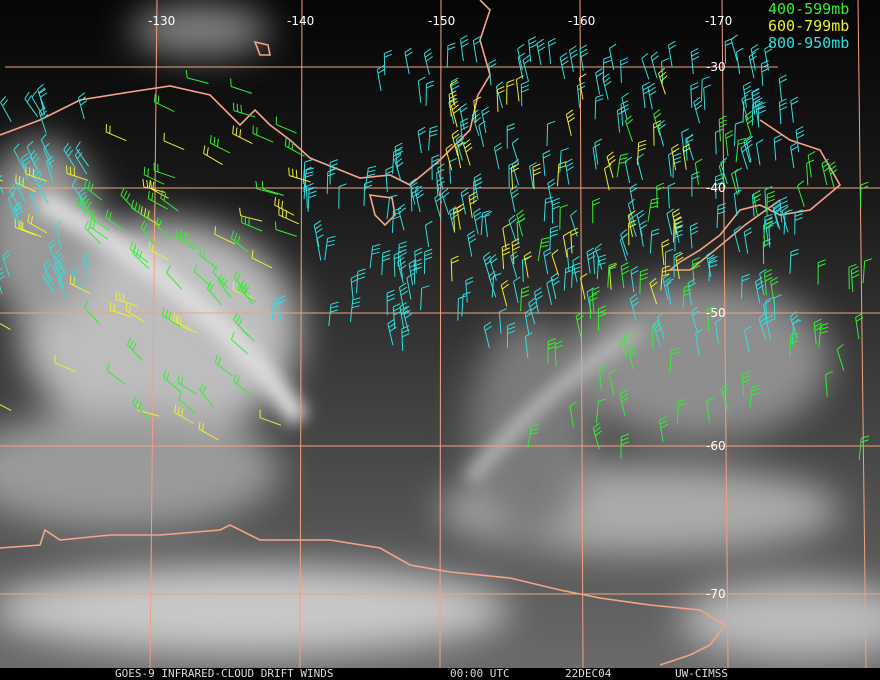  What do you see at coordinates (701, 673) in the screenshot?
I see `footer-text: UW-CIMSS` at bounding box center [701, 673].